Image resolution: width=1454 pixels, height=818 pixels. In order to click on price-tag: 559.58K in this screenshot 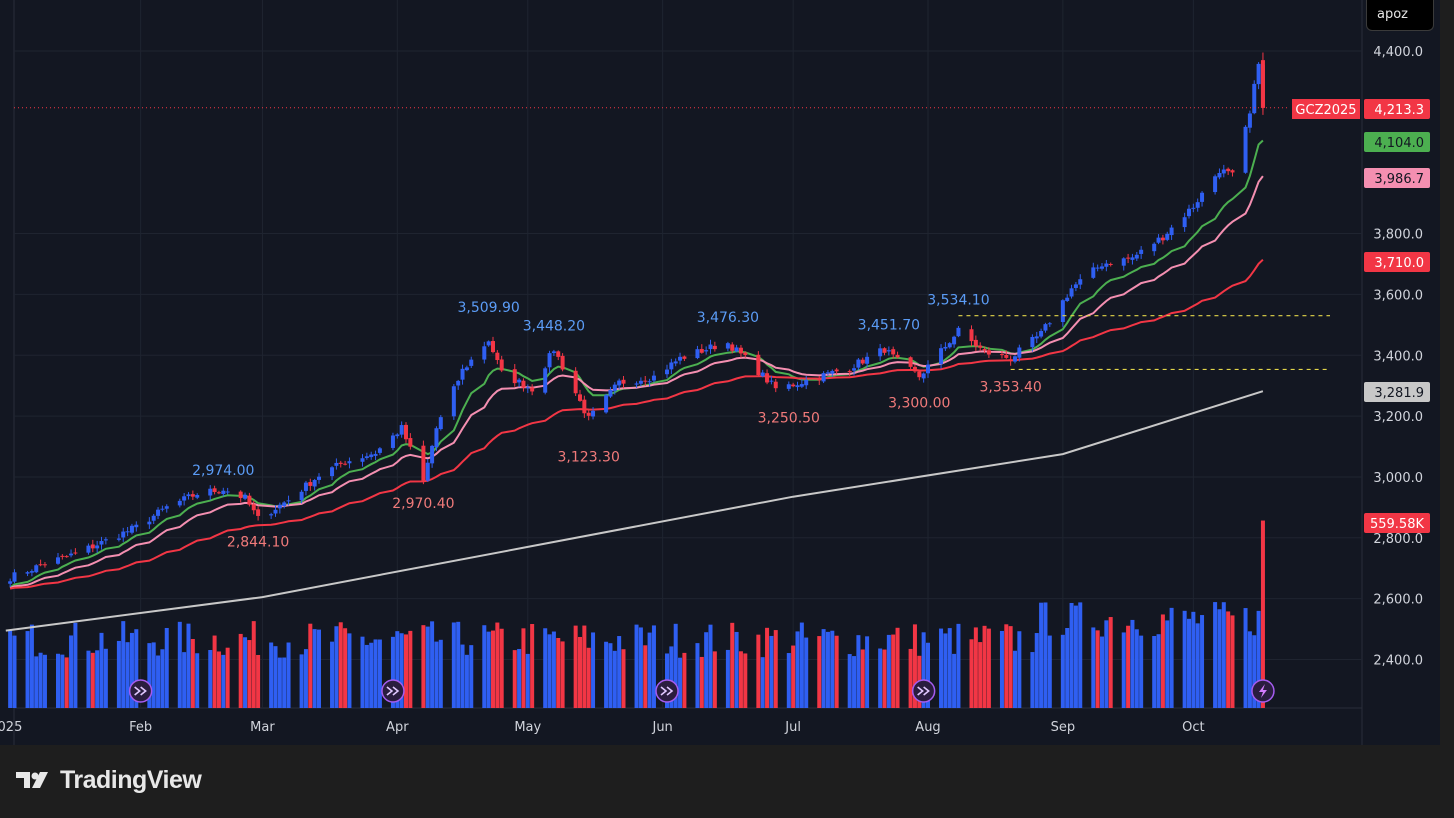, I will do `click(1397, 524)`.